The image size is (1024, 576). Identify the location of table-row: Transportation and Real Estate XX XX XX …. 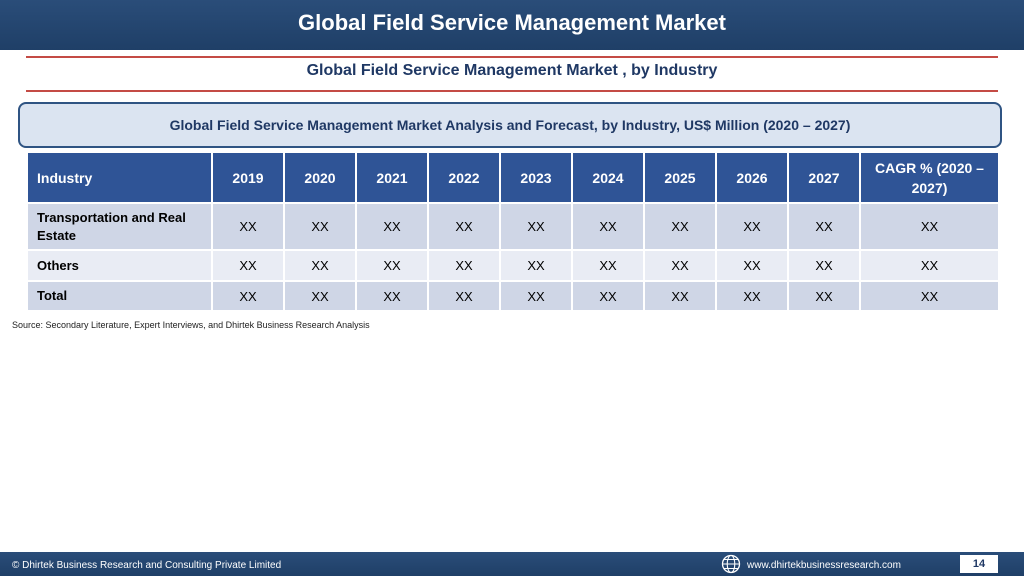
(513, 226).